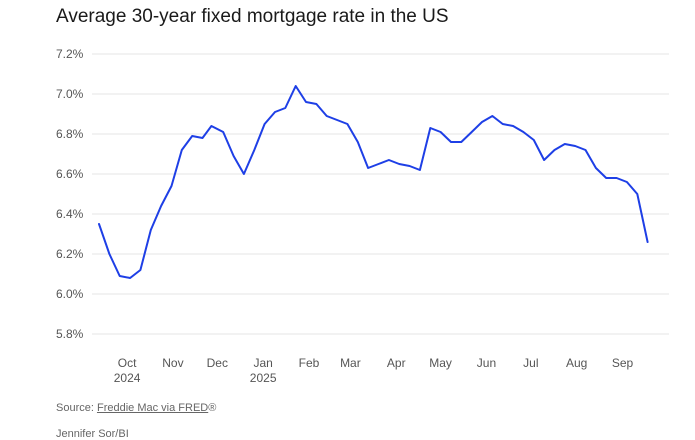  Describe the element at coordinates (350, 363) in the screenshot. I see `x-tick-label: Mar` at that location.